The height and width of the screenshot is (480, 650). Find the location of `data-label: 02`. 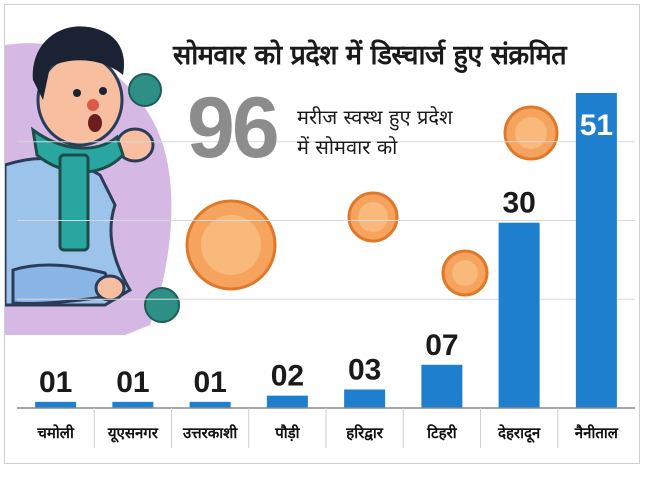

data-label: 02 is located at coordinates (287, 376).